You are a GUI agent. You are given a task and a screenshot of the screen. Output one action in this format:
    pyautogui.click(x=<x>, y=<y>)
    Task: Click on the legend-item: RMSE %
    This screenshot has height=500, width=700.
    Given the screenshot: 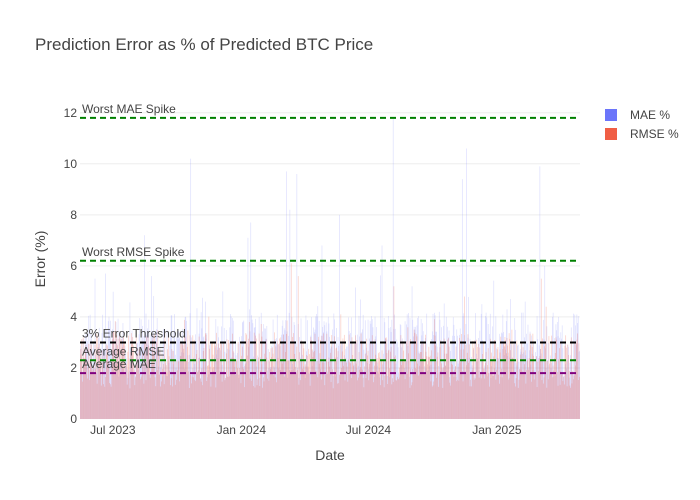 What is the action you would take?
    pyautogui.click(x=642, y=134)
    